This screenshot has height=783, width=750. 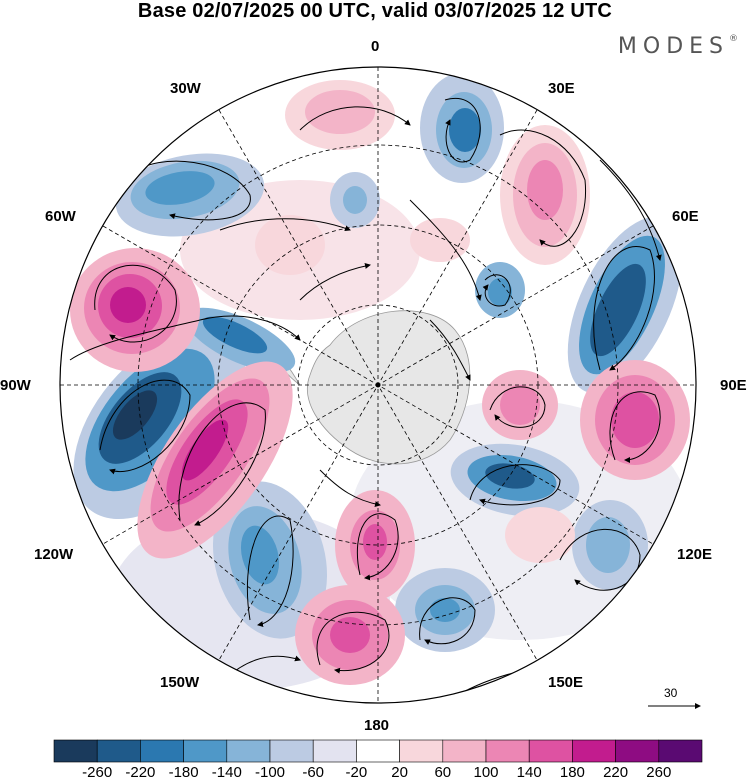 I want to click on colorbar, so click(x=378, y=751).